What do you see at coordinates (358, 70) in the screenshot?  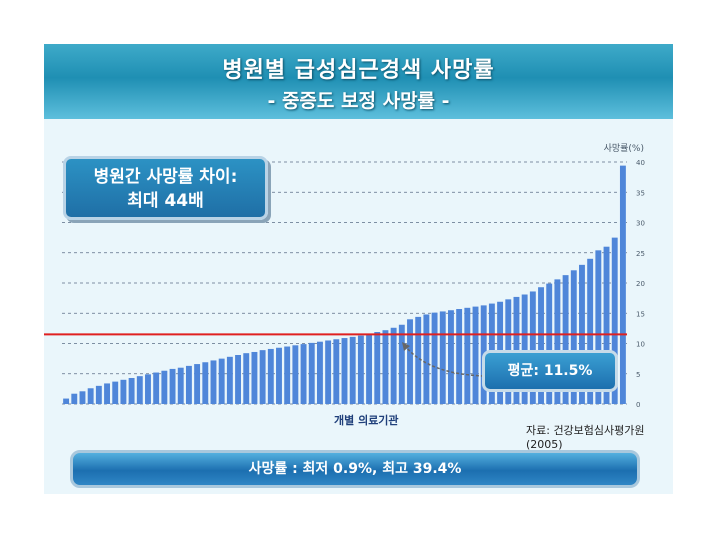 I see `slide-title: 병원별 급성심근경색 사망률` at bounding box center [358, 70].